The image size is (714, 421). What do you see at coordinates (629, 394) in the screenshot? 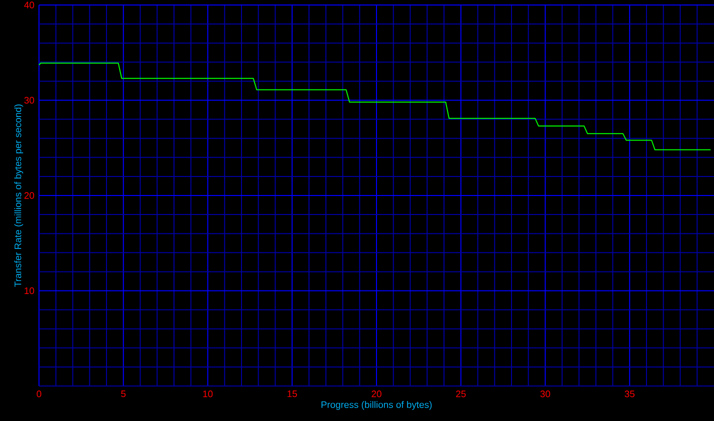
I see `x-tick-label: 35` at bounding box center [629, 394].